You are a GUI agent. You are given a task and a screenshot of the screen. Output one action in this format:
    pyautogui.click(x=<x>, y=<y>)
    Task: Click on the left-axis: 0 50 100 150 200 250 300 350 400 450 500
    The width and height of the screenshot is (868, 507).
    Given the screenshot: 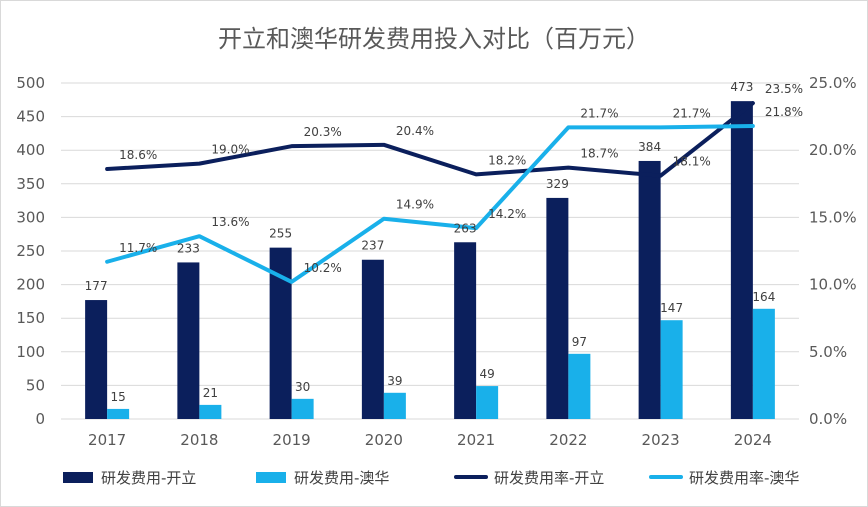 What is the action you would take?
    pyautogui.click(x=30, y=251)
    